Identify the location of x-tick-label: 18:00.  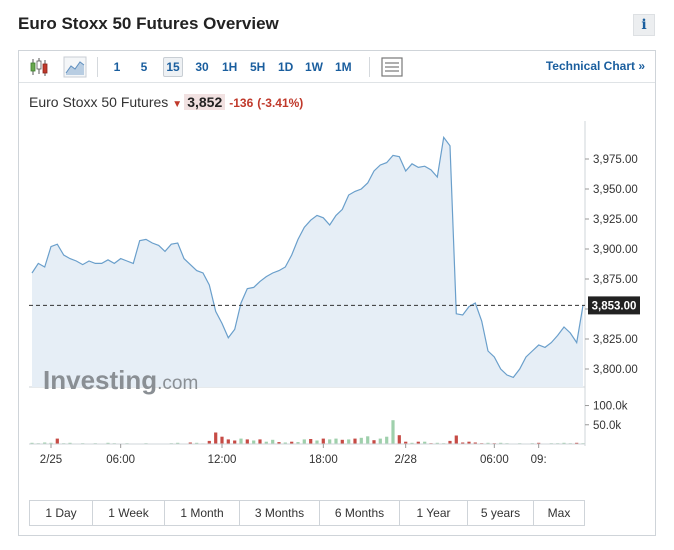
(323, 460).